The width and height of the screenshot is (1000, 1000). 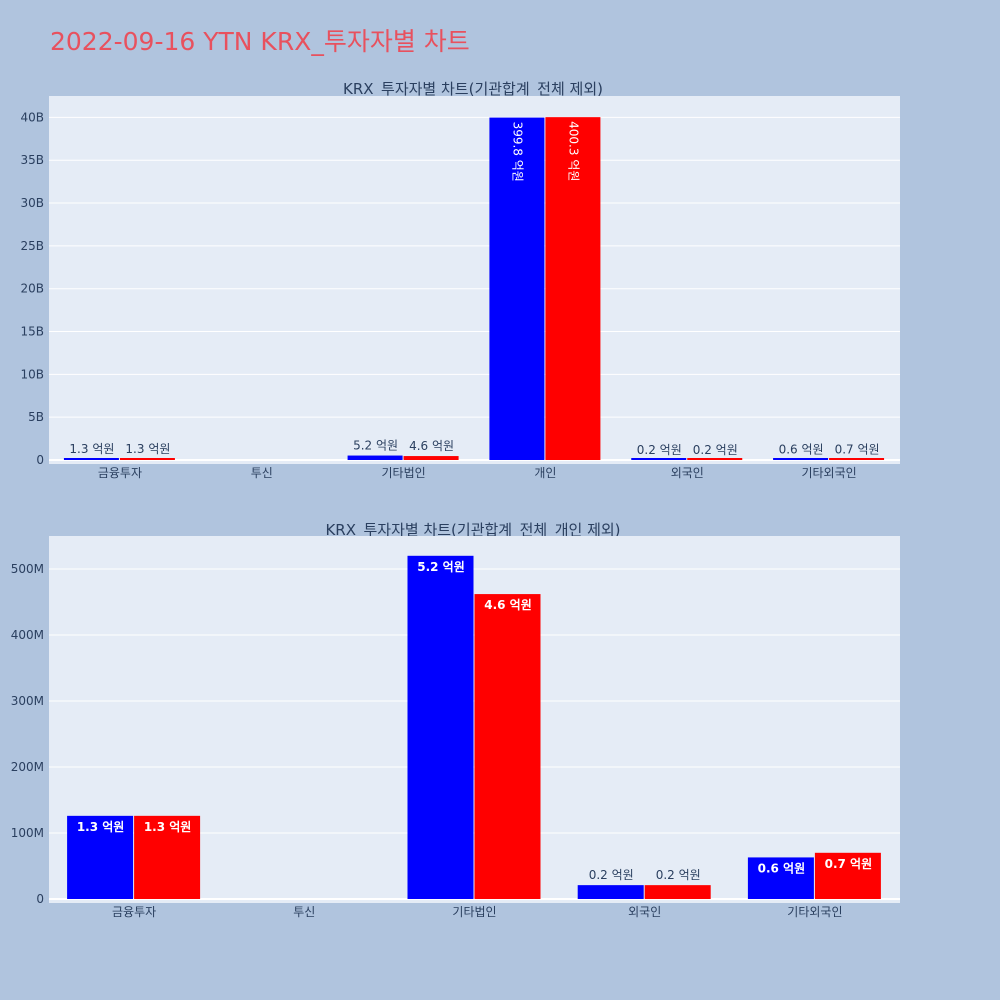 I want to click on data-label: 400.3 억원, so click(x=573, y=151).